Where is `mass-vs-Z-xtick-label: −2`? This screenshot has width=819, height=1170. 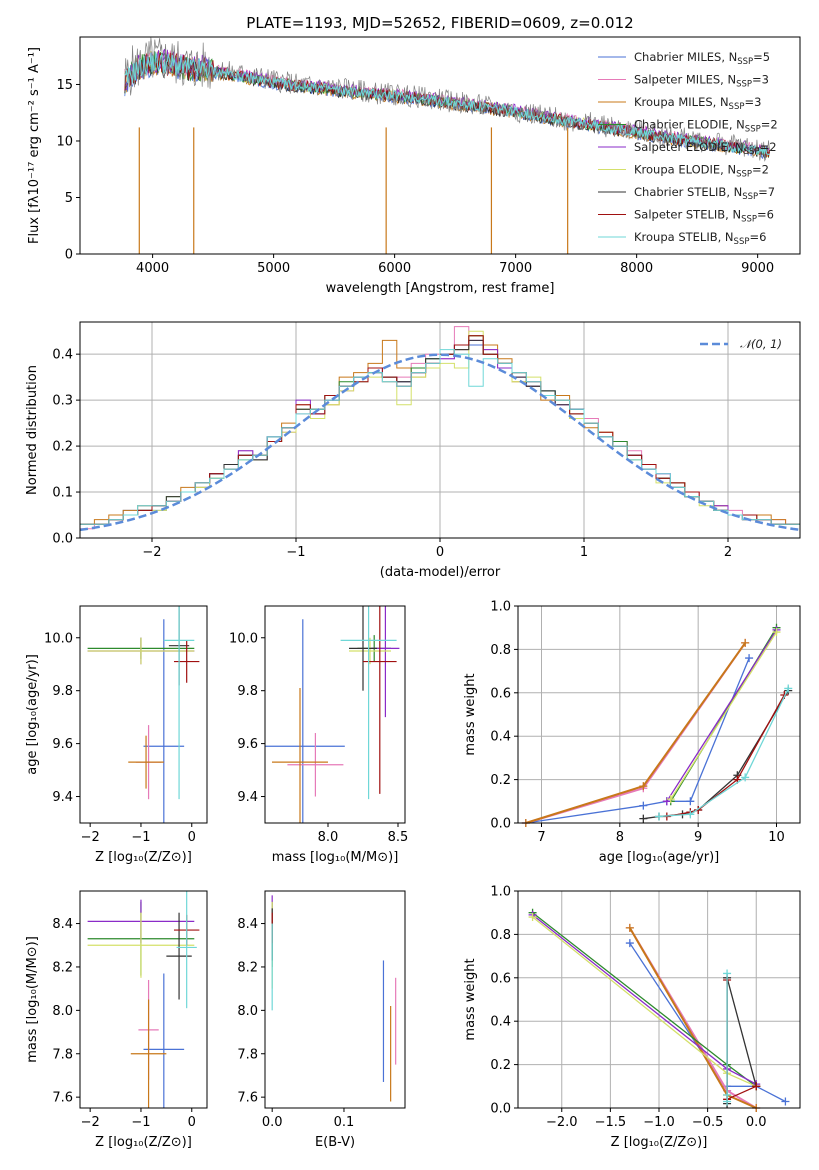
mass-vs-Z-xtick-label: −2 is located at coordinates (90, 1122).